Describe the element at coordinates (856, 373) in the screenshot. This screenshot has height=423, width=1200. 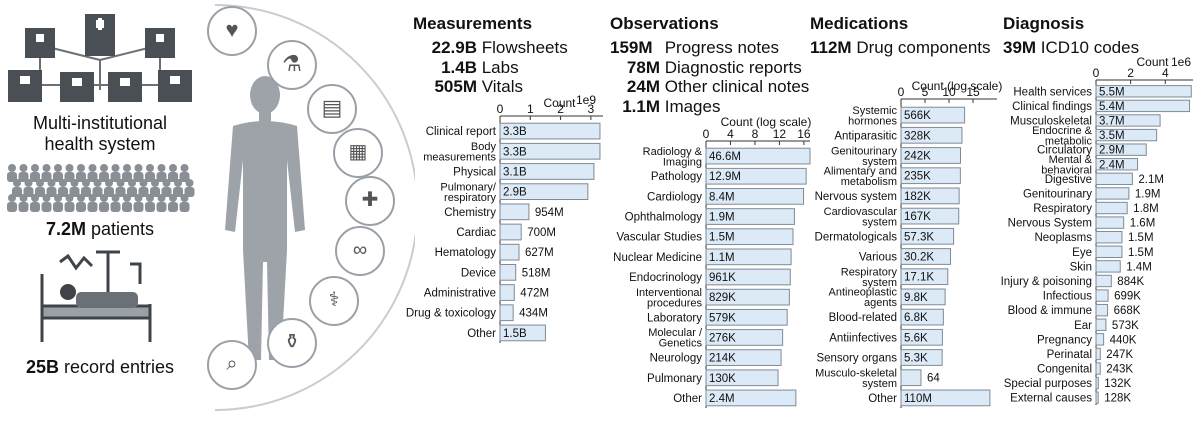
I see `category-label-line: Musculo-skeletal` at that location.